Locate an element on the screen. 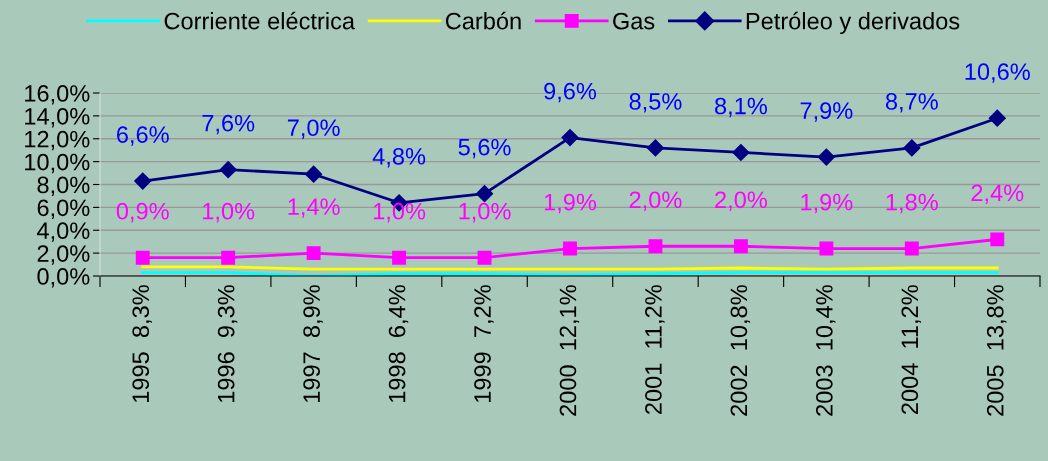 The image size is (1048, 461). x-tick-label: 2002 10,8% is located at coordinates (740, 350).